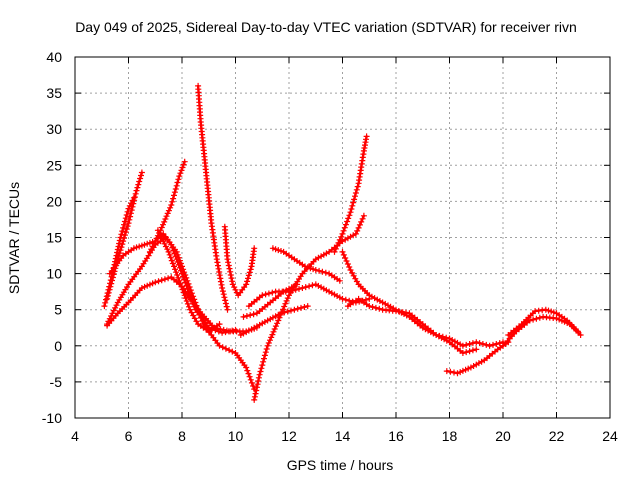 Image resolution: width=640 pixels, height=480 pixels. Describe the element at coordinates (343, 436) in the screenshot. I see `x-tick-label: 14` at that location.